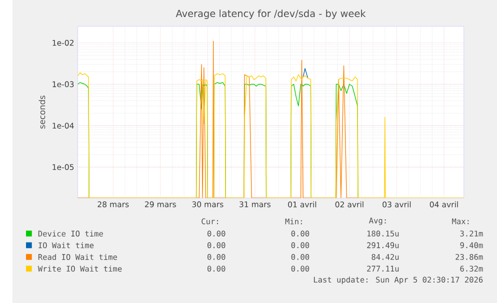 This screenshot has width=497, height=303. Describe the element at coordinates (271, 14) in the screenshot. I see `chart-title: Average latency for /dev/sda - by week` at that location.